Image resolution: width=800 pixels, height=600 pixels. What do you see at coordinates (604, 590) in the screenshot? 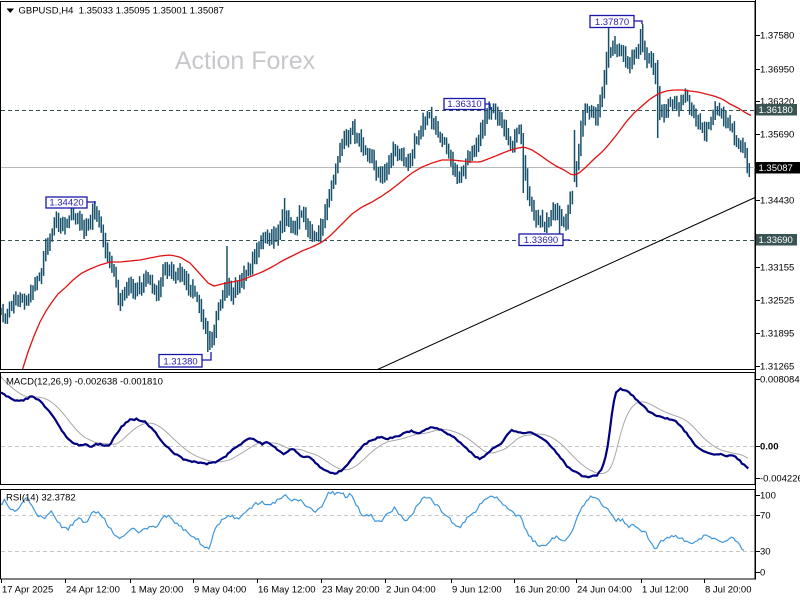
I see `svg-text: 24 Jun 04:00` at bounding box center [604, 590].